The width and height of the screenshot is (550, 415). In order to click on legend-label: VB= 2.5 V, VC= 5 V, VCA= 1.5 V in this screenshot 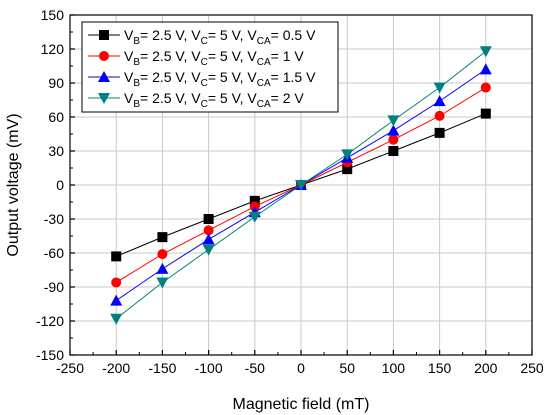, I will do `click(220, 79)`.